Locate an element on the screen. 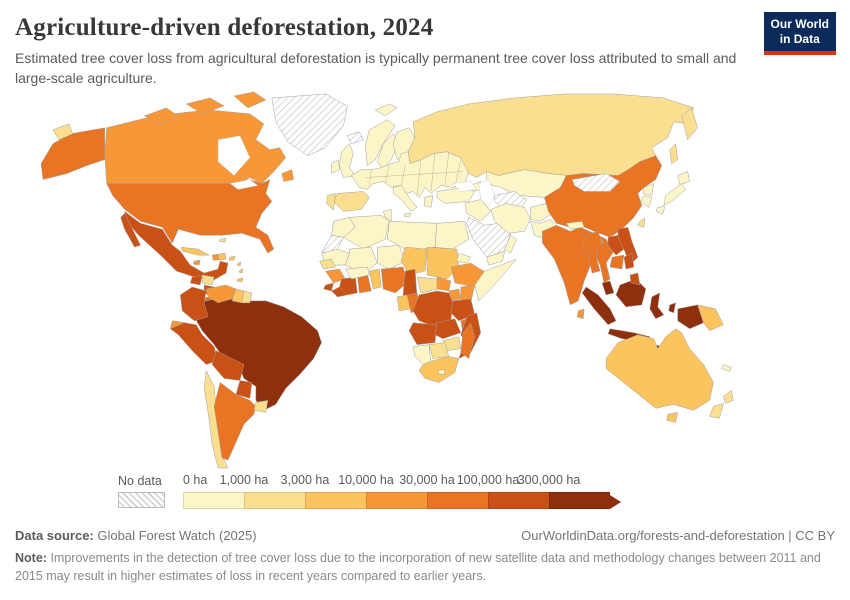 The width and height of the screenshot is (850, 600). country-portugal is located at coordinates (331, 202).